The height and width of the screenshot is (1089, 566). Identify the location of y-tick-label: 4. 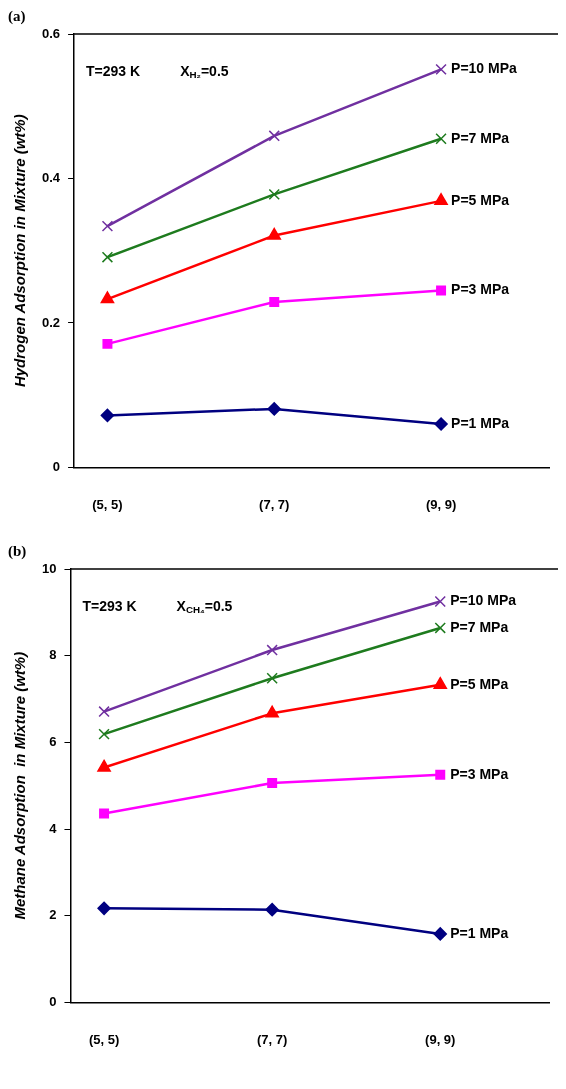
(53, 828).